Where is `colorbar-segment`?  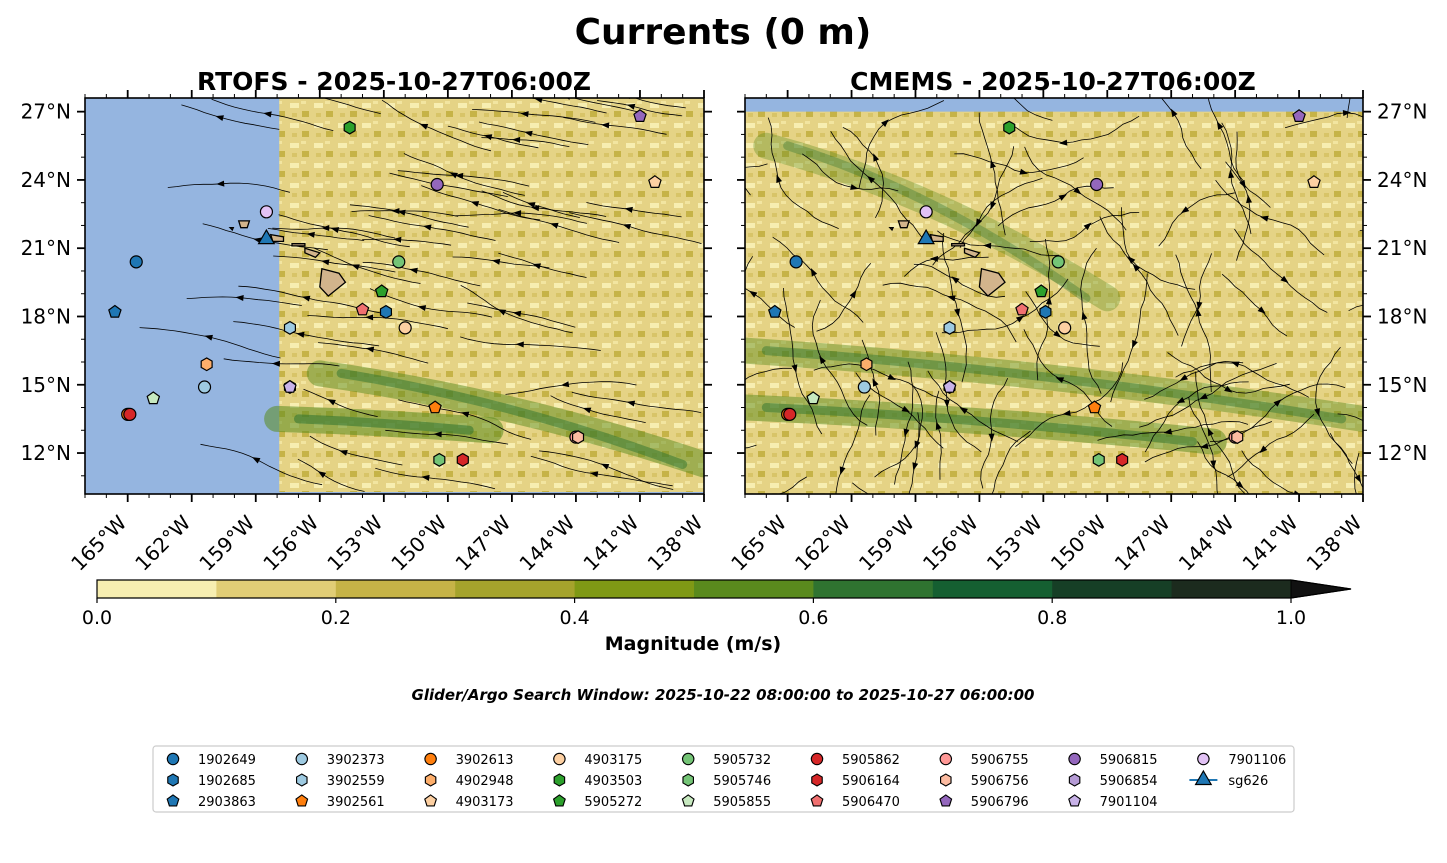
colorbar-segment is located at coordinates (276, 589).